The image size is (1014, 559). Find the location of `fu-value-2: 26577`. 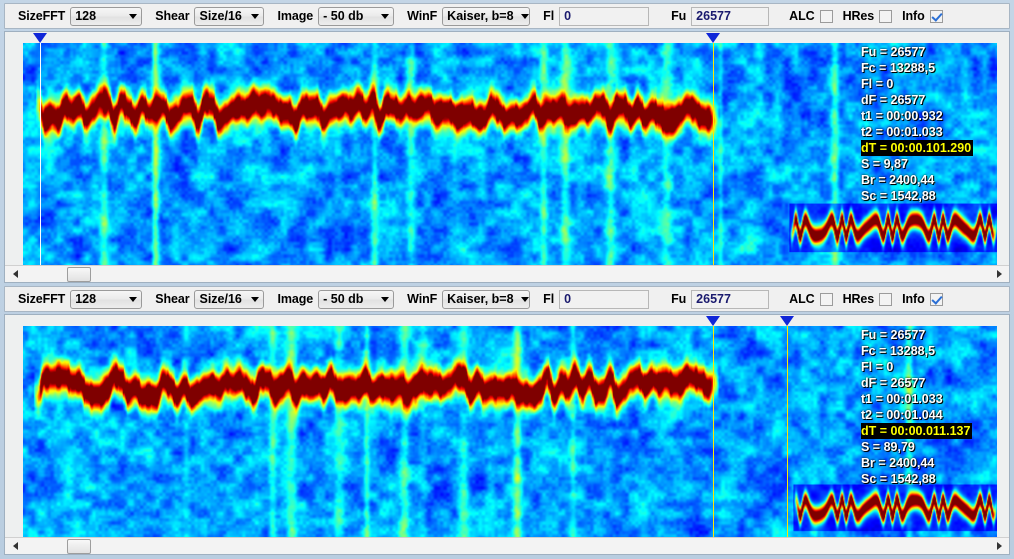

fu-value-2: 26577 is located at coordinates (713, 299).